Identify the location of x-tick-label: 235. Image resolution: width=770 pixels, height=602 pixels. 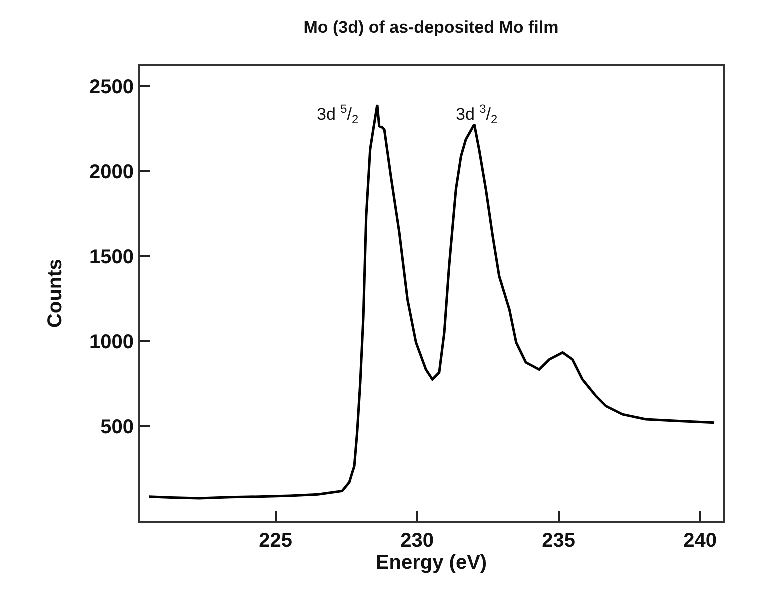
(559, 541).